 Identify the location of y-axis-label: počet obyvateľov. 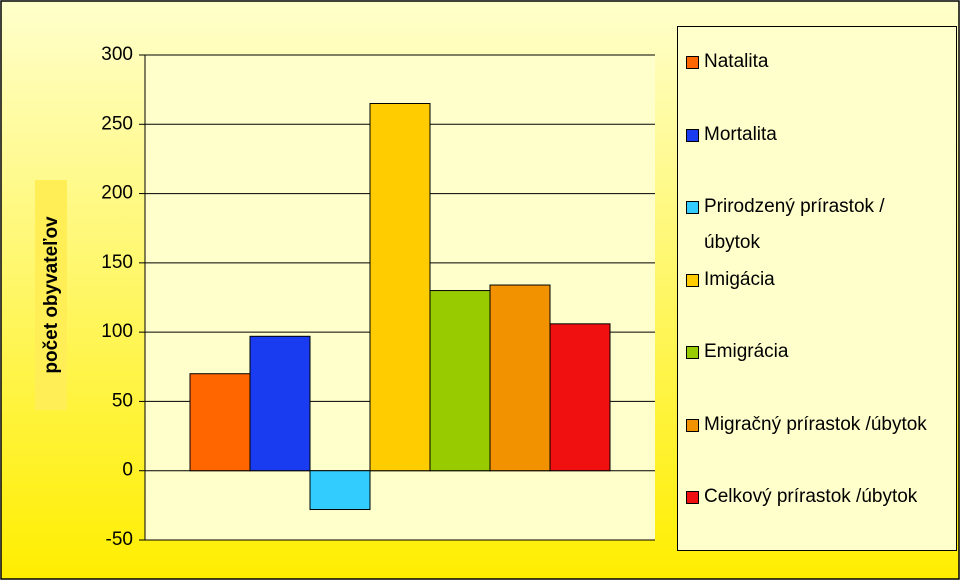
(51, 295).